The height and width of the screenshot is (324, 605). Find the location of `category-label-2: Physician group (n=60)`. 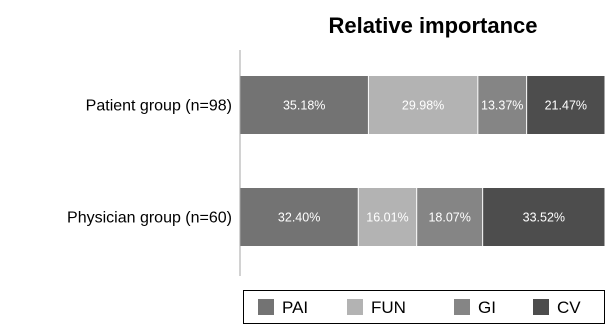

category-label-2: Physician group (n=60) is located at coordinates (149, 218).